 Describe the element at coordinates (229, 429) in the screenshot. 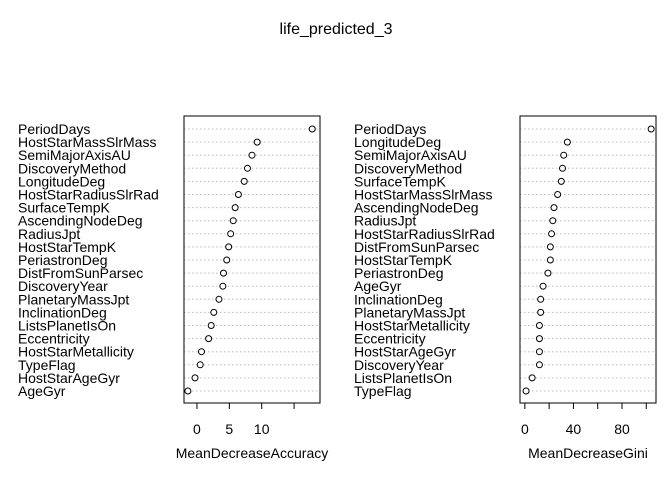

I see `x-tick-label: 5` at that location.